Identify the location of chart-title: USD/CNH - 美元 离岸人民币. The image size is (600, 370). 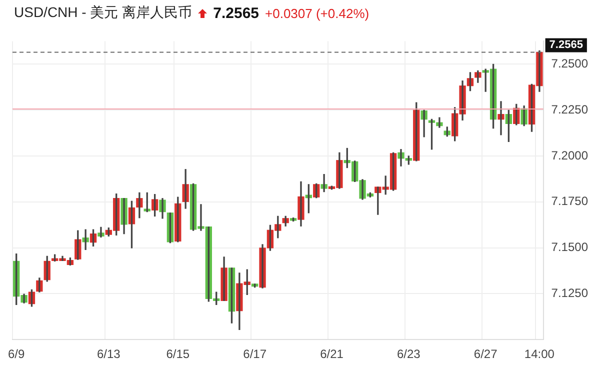
(103, 13).